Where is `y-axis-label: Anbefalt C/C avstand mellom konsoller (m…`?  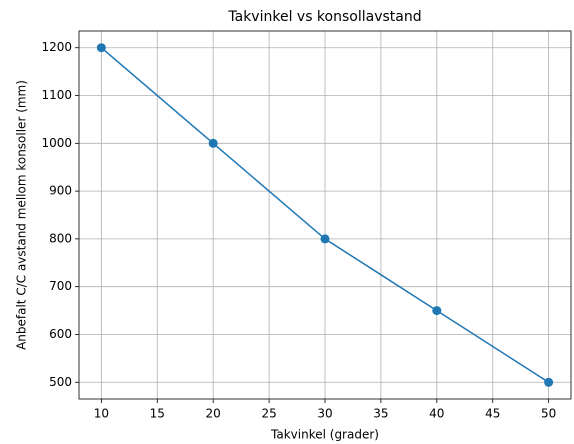
y-axis-label: Anbefalt C/C avstand mellom konsoller (m… is located at coordinates (22, 215).